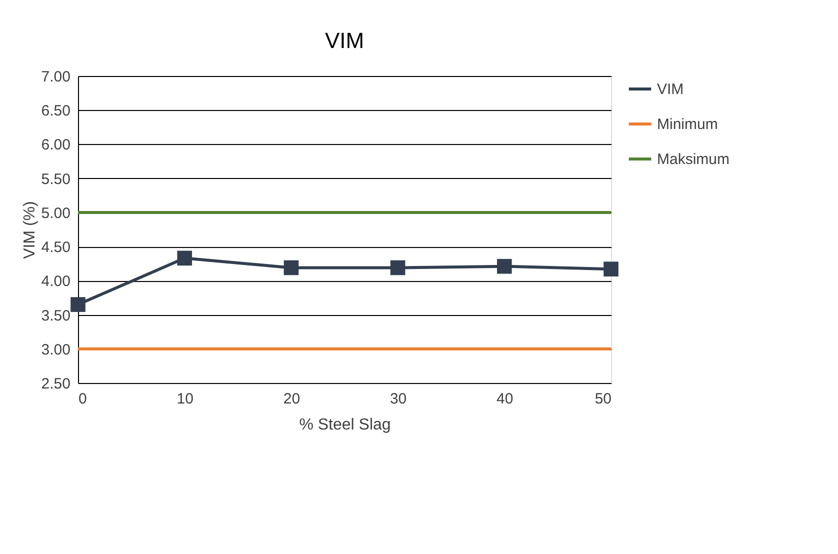 The width and height of the screenshot is (838, 554). What do you see at coordinates (55, 281) in the screenshot?
I see `y-tick-label: 4.00` at bounding box center [55, 281].